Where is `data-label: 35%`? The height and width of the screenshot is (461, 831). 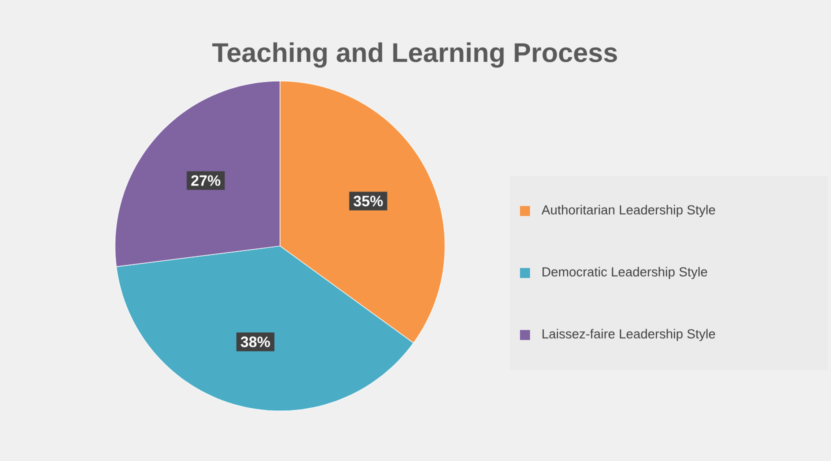
data-label: 35% is located at coordinates (368, 201).